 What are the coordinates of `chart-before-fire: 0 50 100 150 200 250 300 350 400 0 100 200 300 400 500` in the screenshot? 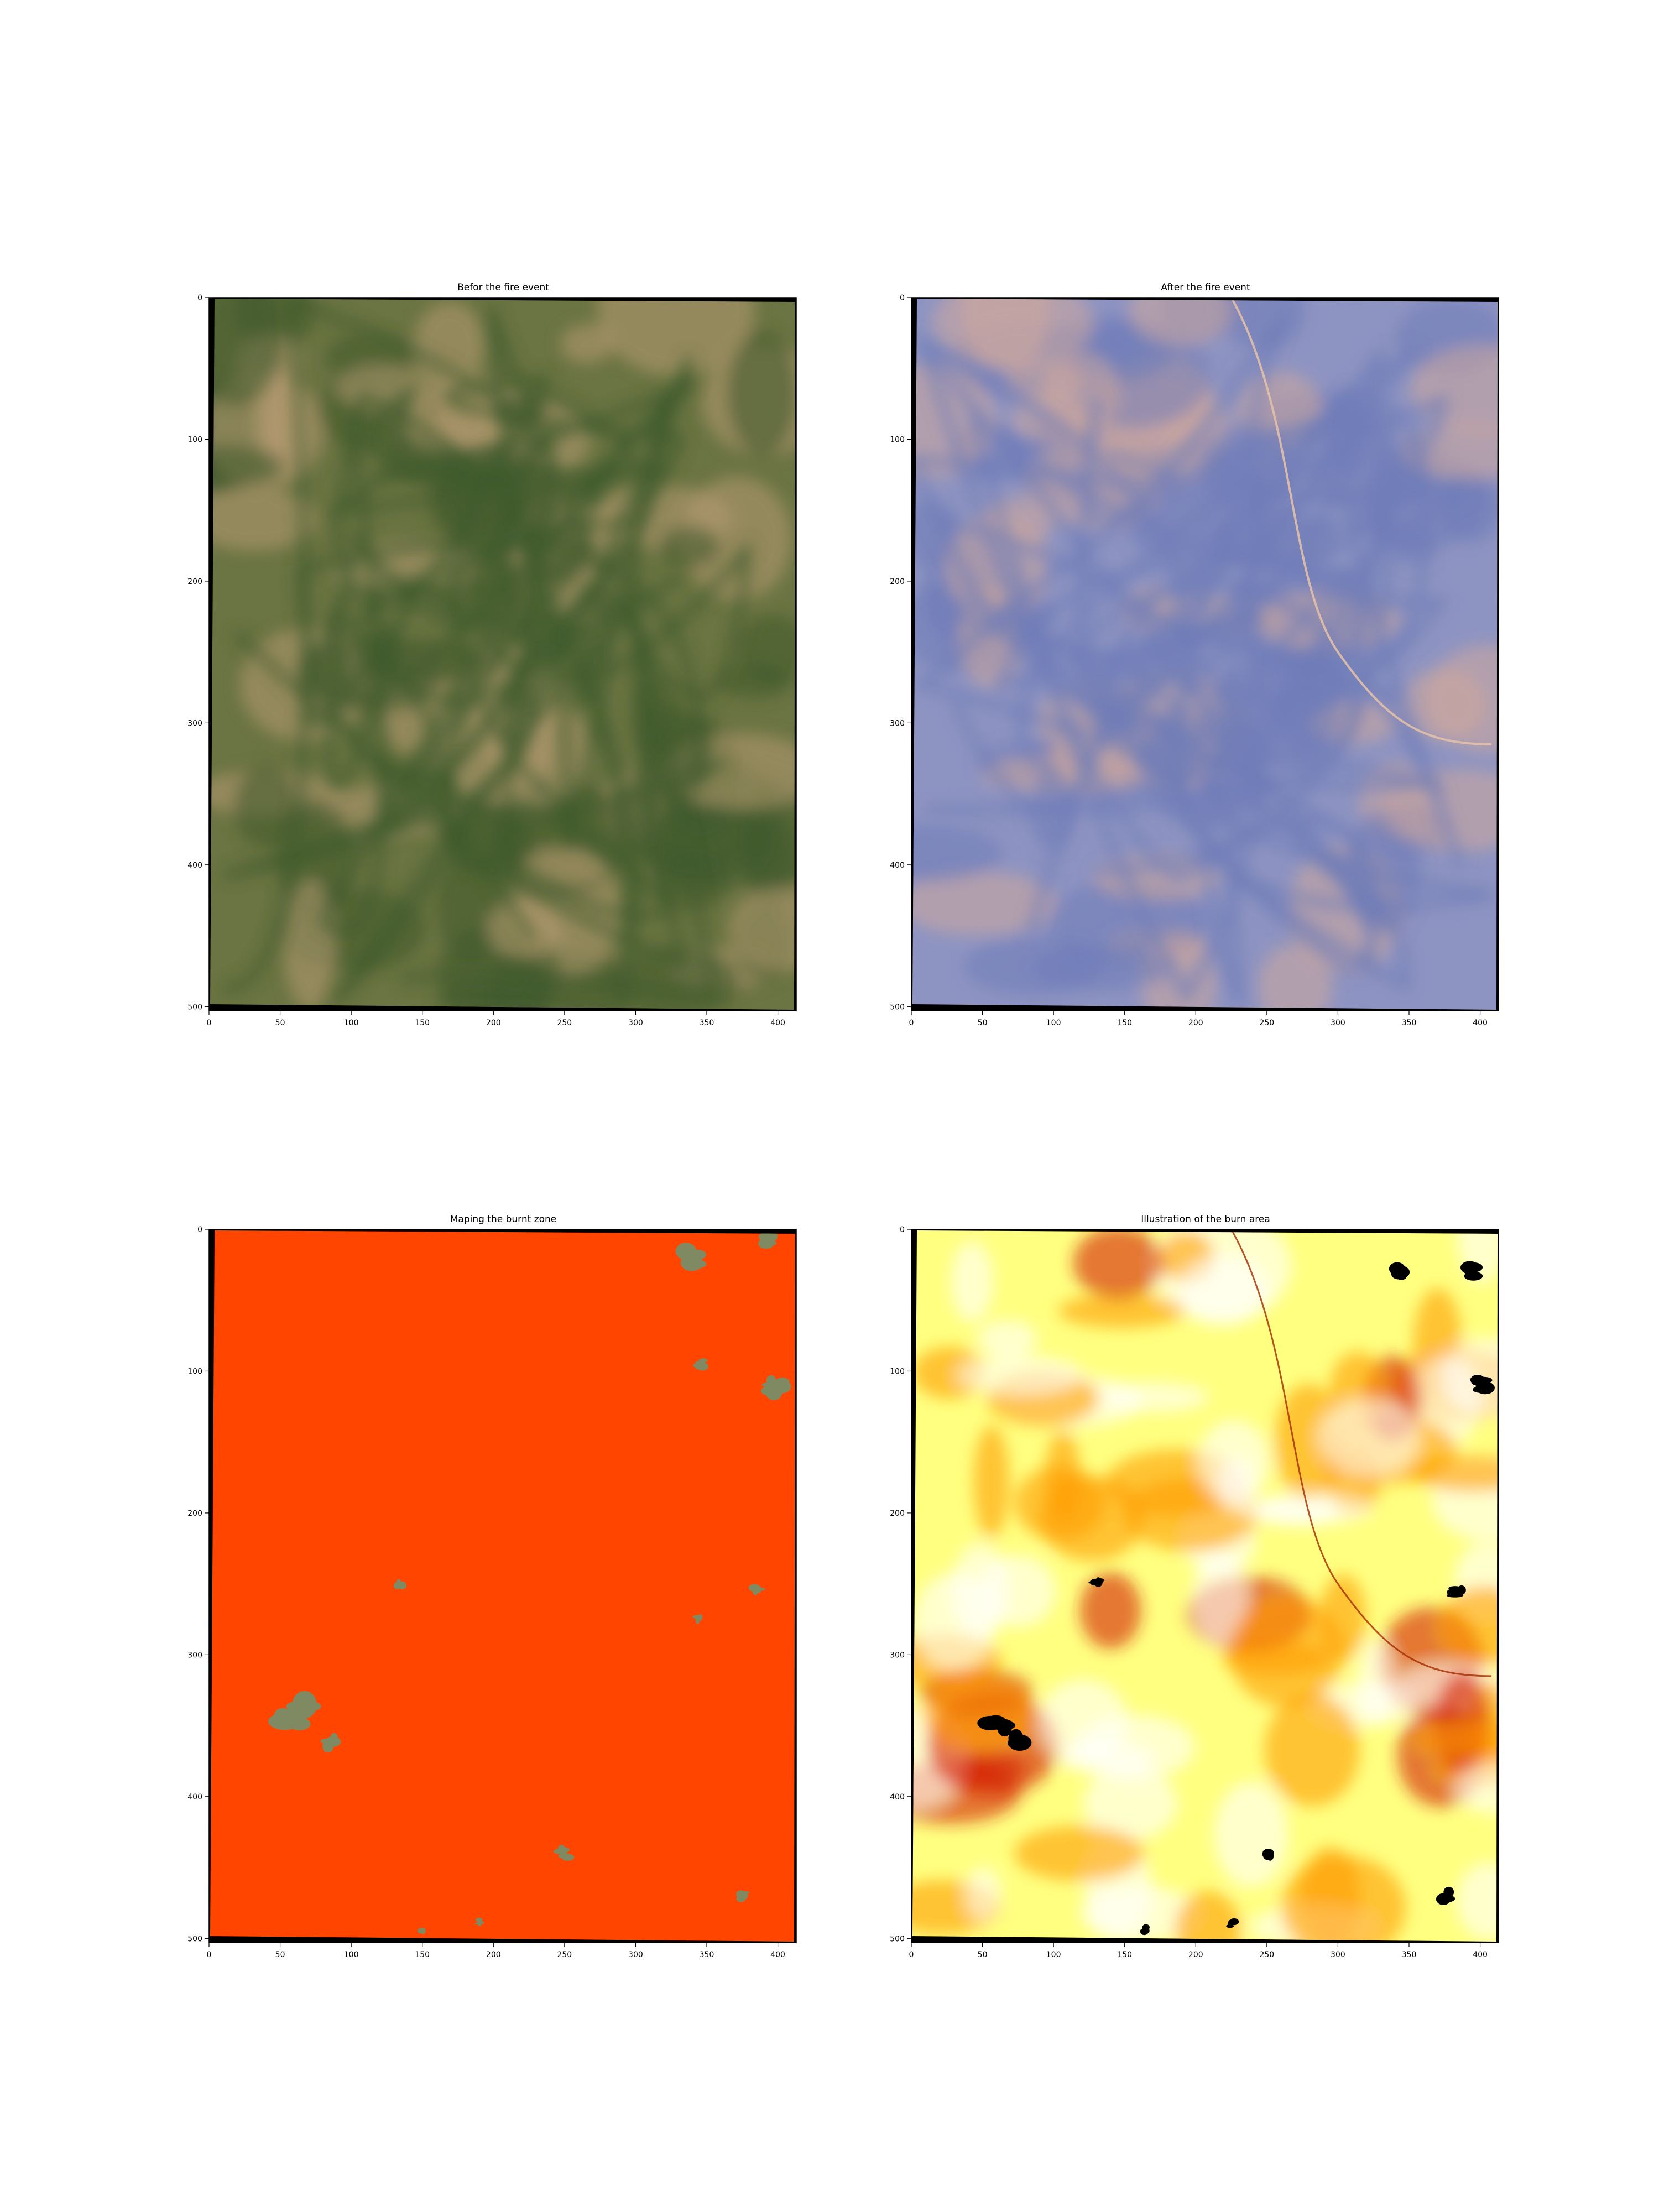 It's located at (492, 660).